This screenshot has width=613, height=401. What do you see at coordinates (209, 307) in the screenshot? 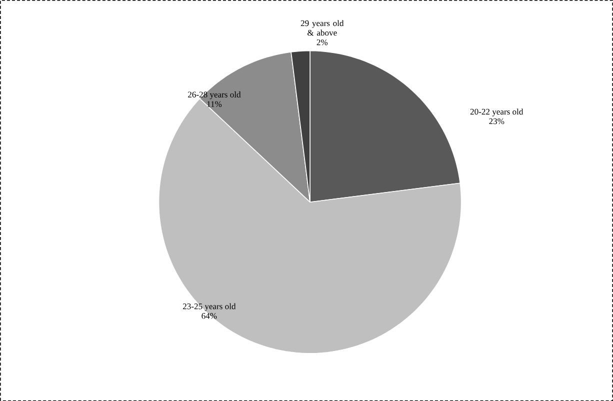
I see `slice-label: 23-25 years old` at bounding box center [209, 307].